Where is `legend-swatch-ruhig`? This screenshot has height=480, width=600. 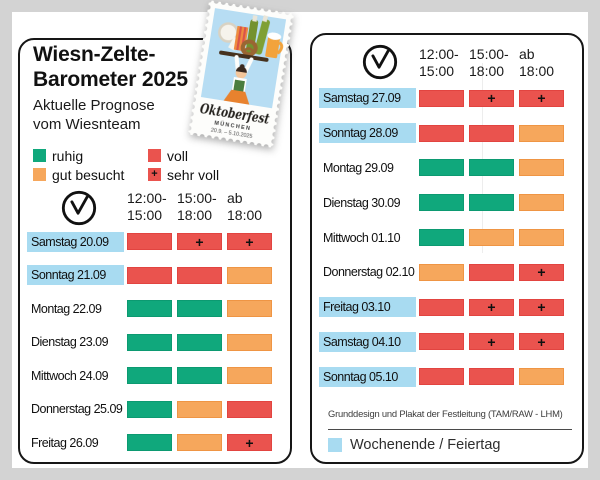 legend-swatch-ruhig is located at coordinates (39, 155).